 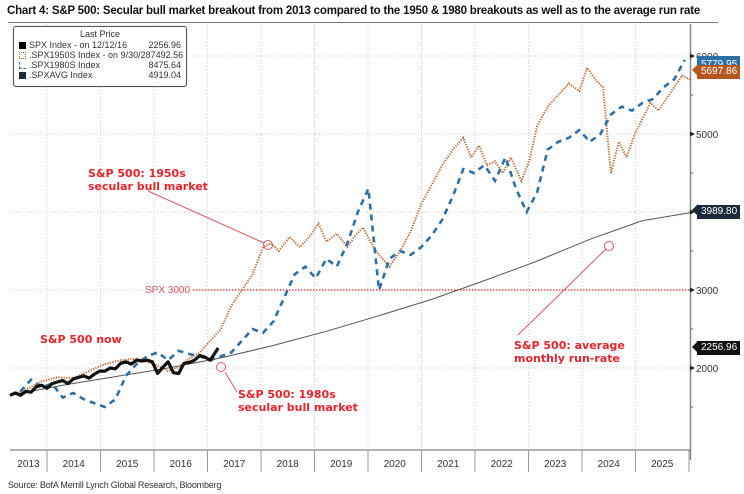 I want to click on x-tick-label: 2025, so click(x=662, y=464).